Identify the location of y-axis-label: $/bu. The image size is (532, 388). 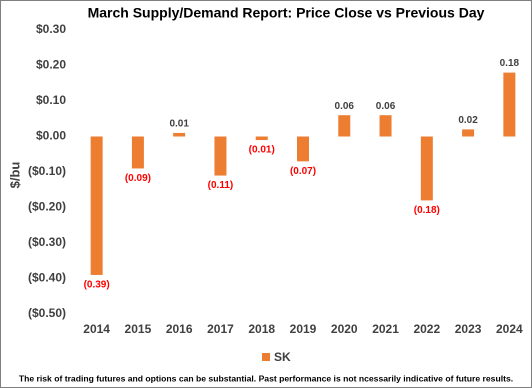
(14, 175).